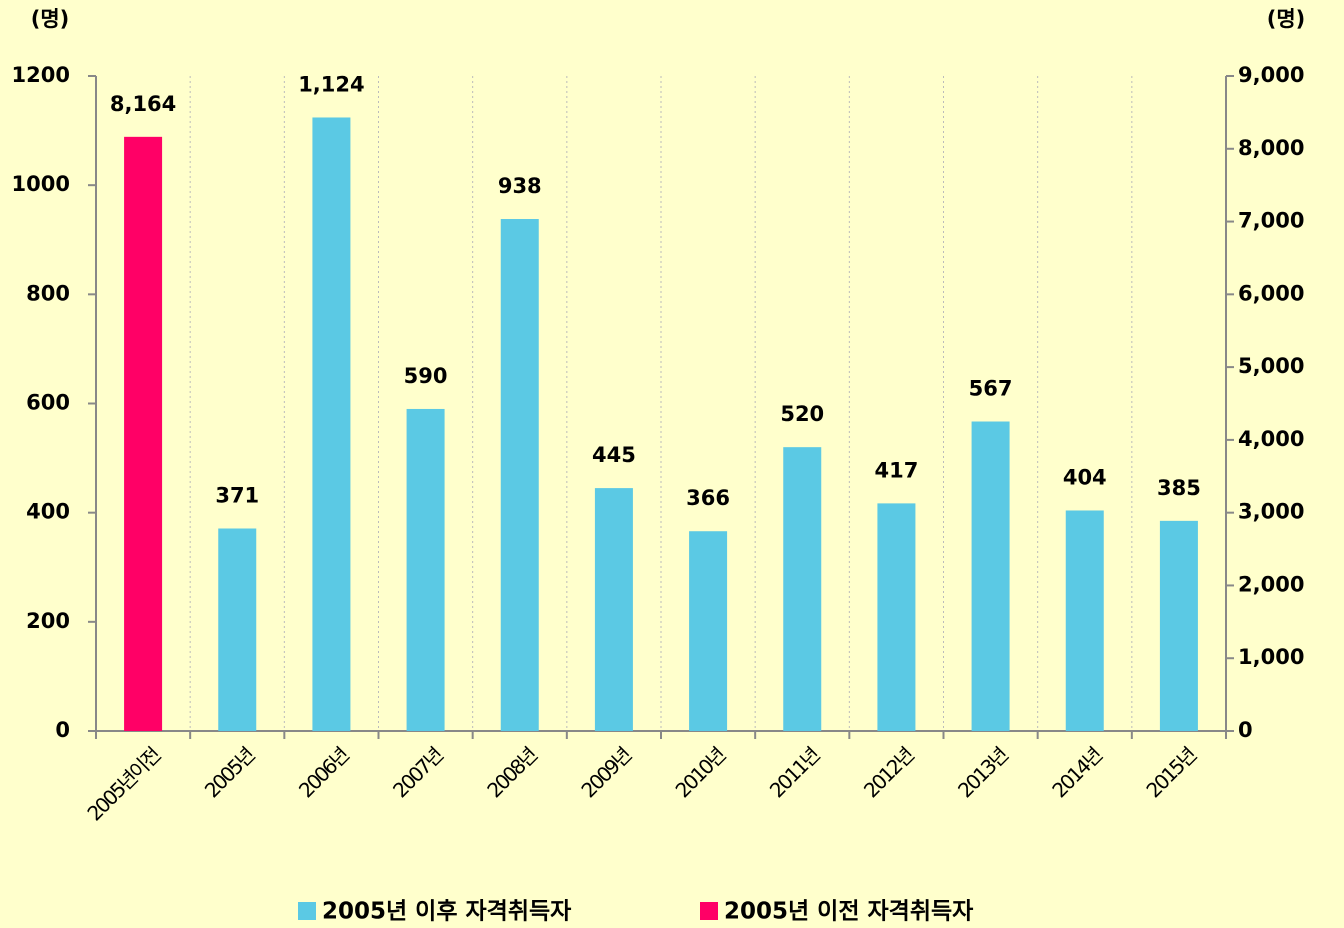  Describe the element at coordinates (1286, 19) in the screenshot. I see `y2-axis-title: (명)` at that location.